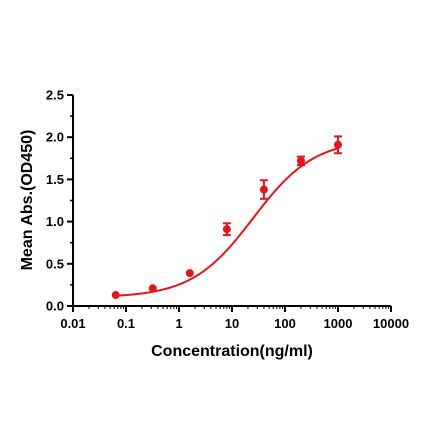 The image size is (440, 441). I want to click on x-tick-label: 0.01, so click(72, 323).